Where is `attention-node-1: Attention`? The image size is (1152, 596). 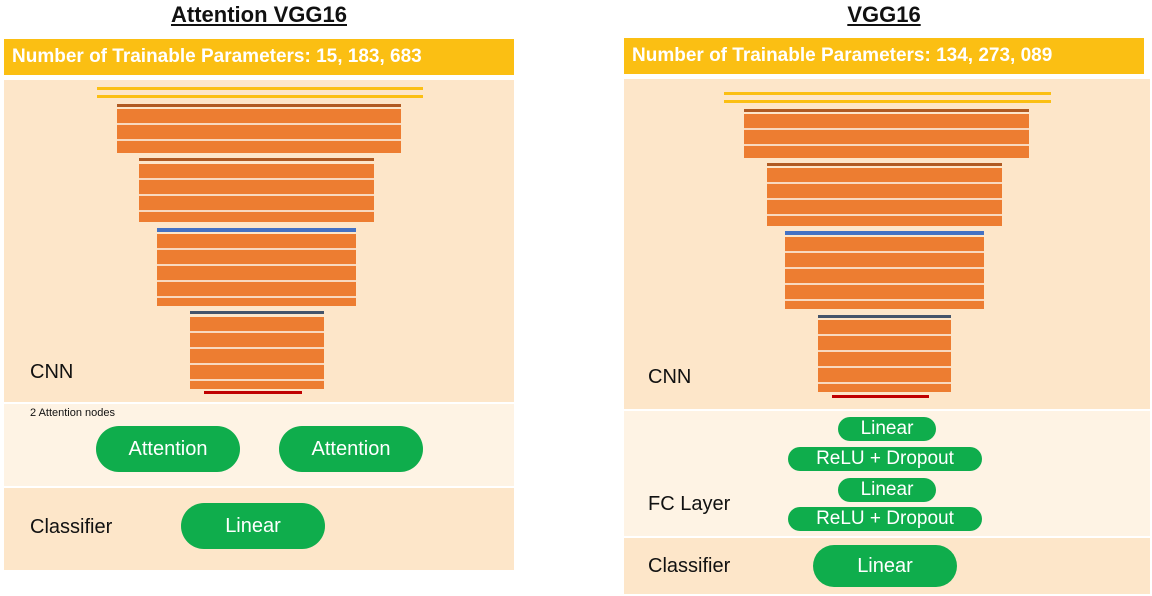
attention-node-1: Attention is located at coordinates (168, 449).